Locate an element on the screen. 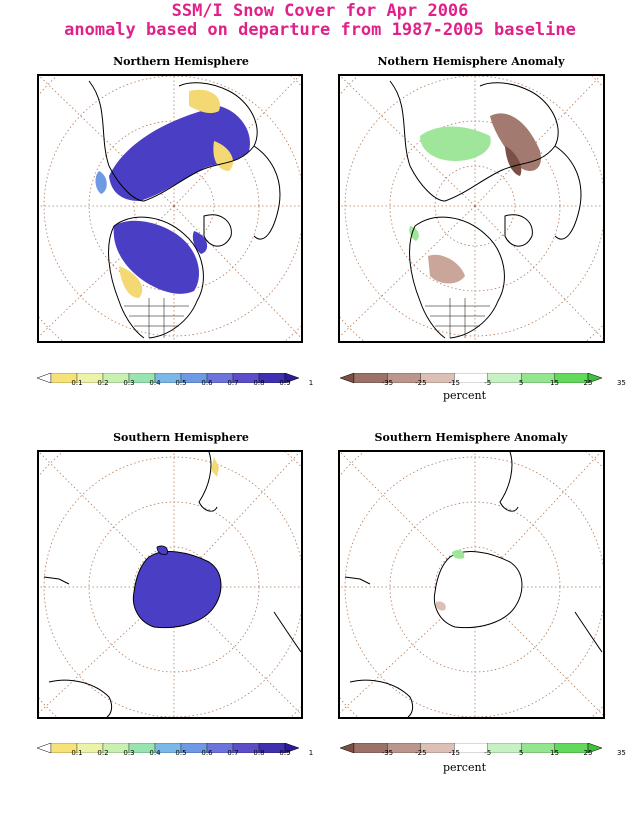 The width and height of the screenshot is (640, 828). snow-partial-scandinavia is located at coordinates (204, 101).